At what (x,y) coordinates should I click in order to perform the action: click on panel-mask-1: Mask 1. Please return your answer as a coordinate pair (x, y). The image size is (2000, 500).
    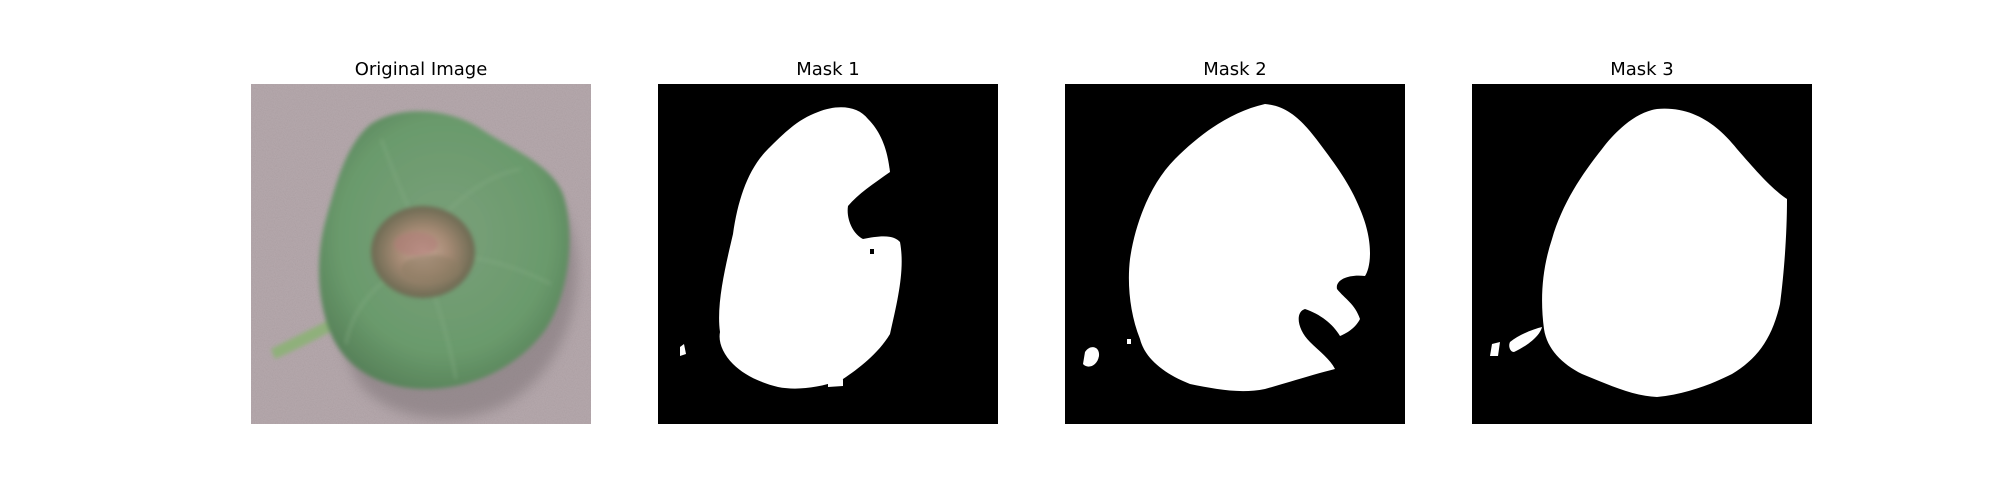
    Looking at the image, I should click on (828, 239).